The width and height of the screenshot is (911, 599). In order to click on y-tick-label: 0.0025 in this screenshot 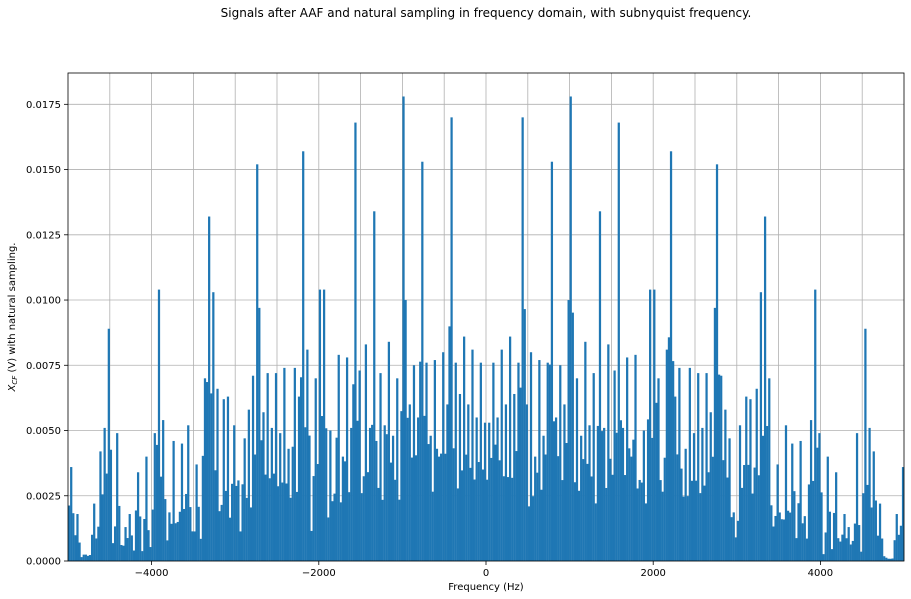, I will do `click(43, 496)`.